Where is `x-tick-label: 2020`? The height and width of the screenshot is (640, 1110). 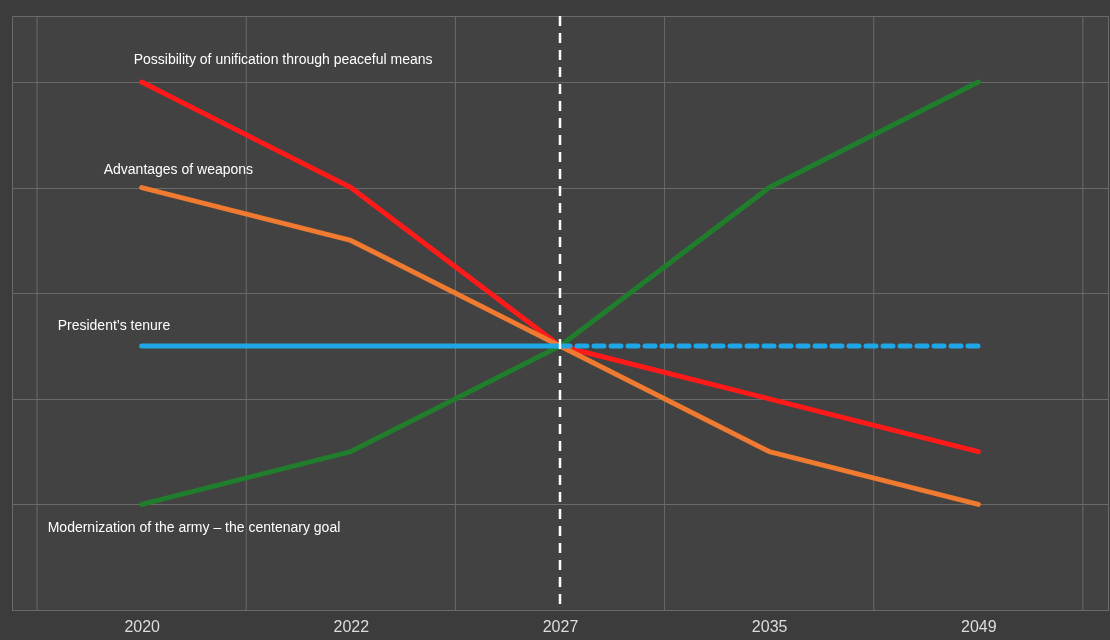
x-tick-label: 2020 is located at coordinates (142, 626).